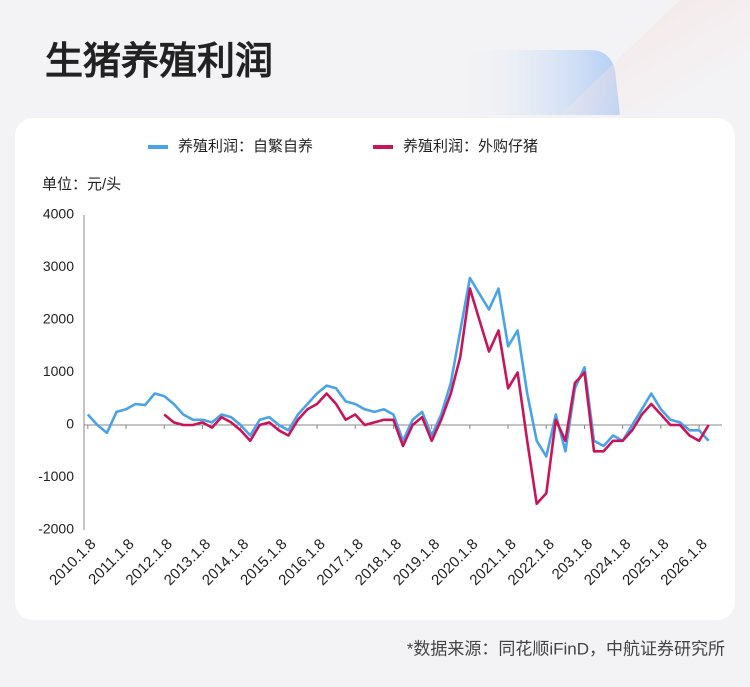 This screenshot has height=687, width=750. I want to click on y-tick-label: -1000, so click(56, 476).